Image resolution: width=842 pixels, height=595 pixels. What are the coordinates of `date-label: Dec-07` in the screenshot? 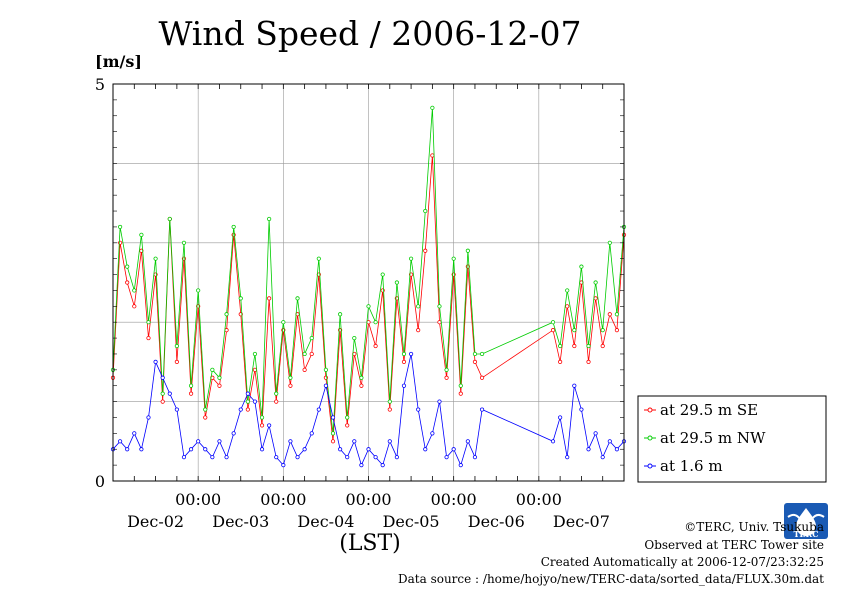 It's located at (581, 521).